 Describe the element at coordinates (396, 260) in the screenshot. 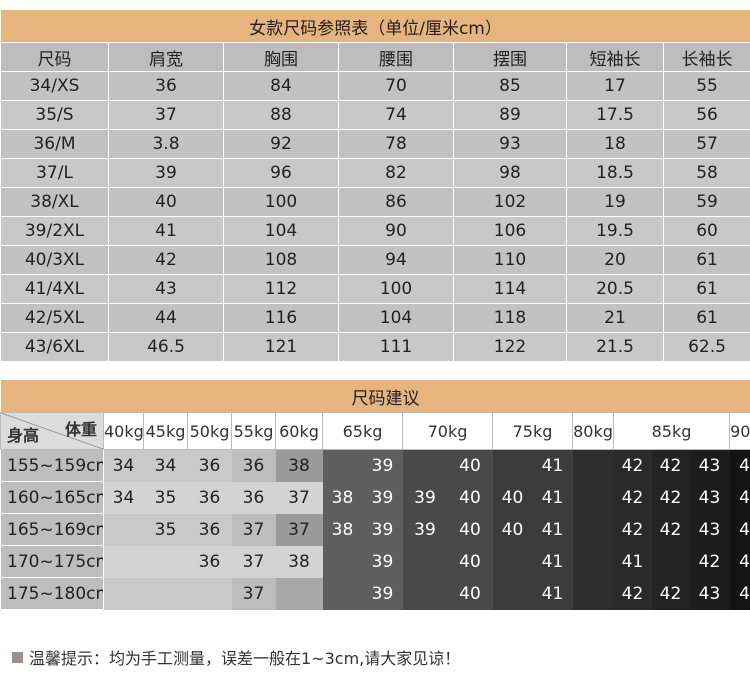

I see `size-value-cell: 94` at that location.